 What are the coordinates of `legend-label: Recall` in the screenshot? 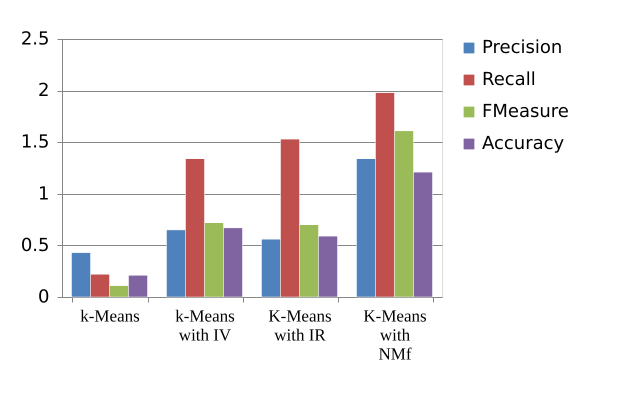 It's located at (509, 79).